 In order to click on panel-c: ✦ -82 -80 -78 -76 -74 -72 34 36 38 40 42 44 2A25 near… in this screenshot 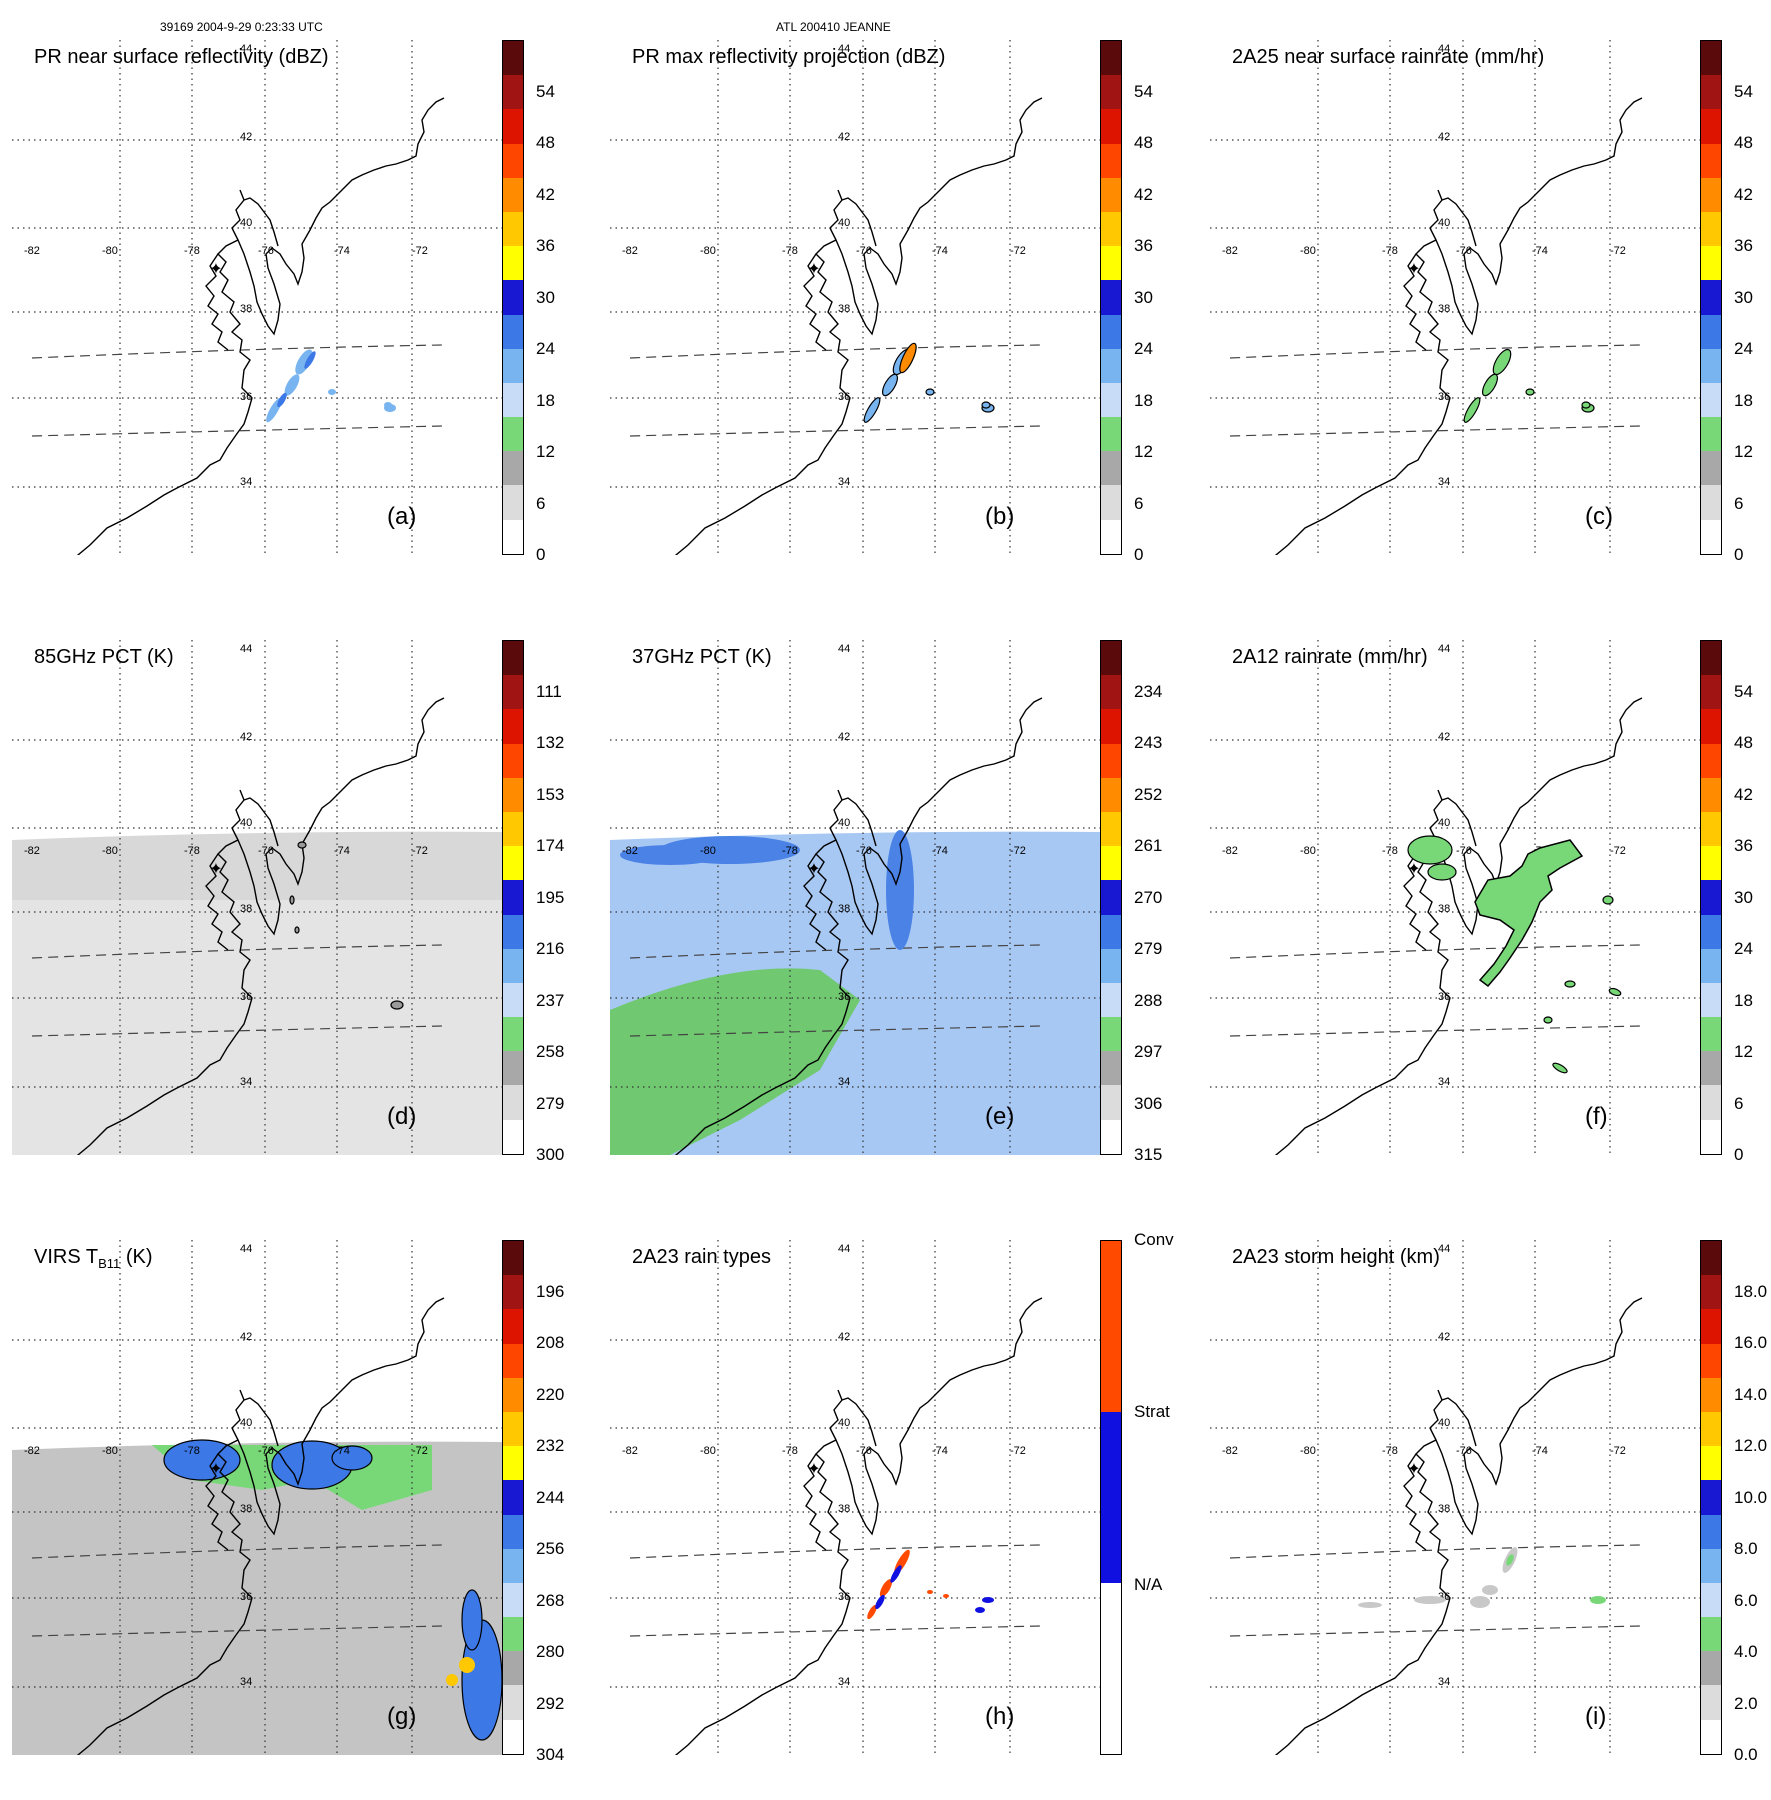, I will do `click(1490, 320)`.